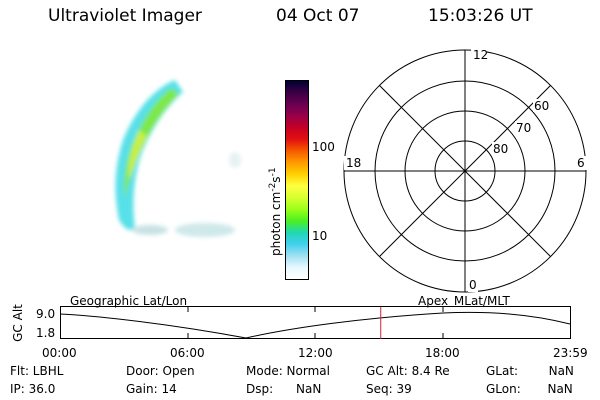 Image resolution: width=600 pixels, height=400 pixels. Describe the element at coordinates (581, 163) in the screenshot. I see `mlt-label-6: 6` at that location.